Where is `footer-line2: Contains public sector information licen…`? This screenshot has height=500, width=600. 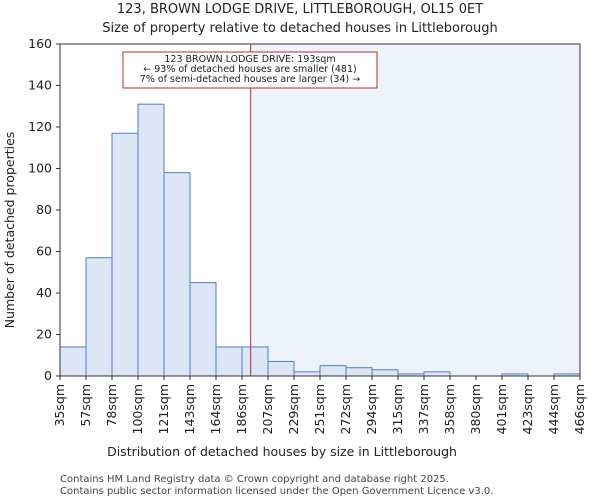 footer-line2: Contains public sector information licen… is located at coordinates (276, 491).